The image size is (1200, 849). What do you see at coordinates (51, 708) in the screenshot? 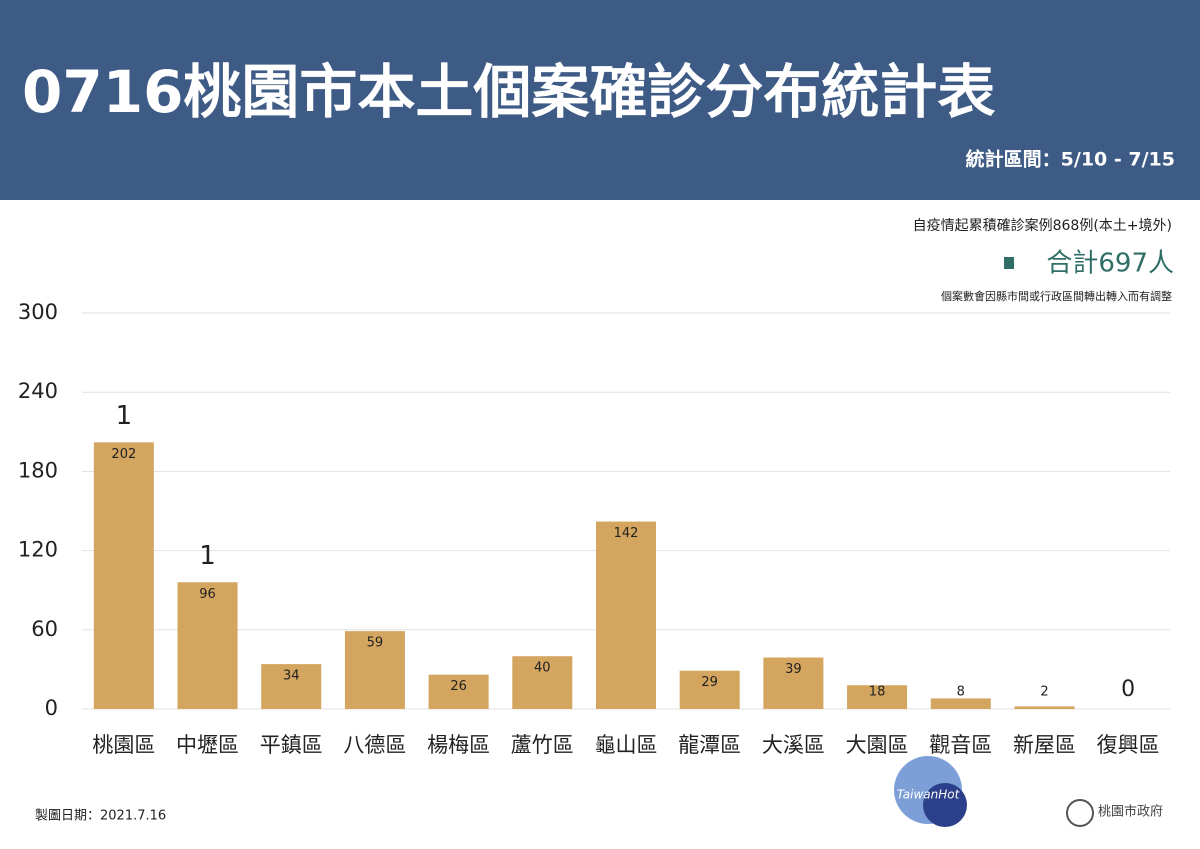
I see `y-tick-label: 0` at bounding box center [51, 708].